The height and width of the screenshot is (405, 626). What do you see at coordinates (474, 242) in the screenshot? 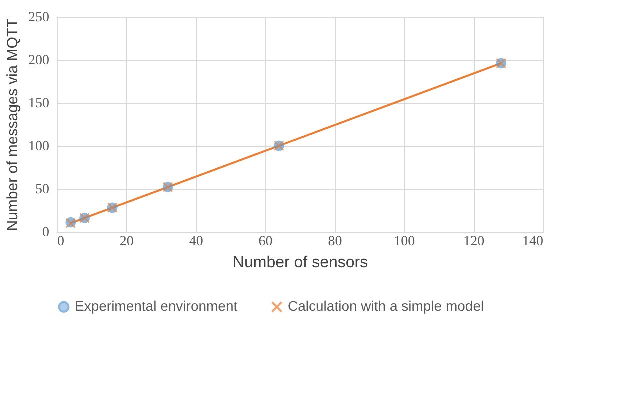
I see `x-tick-label: 120` at bounding box center [474, 242].